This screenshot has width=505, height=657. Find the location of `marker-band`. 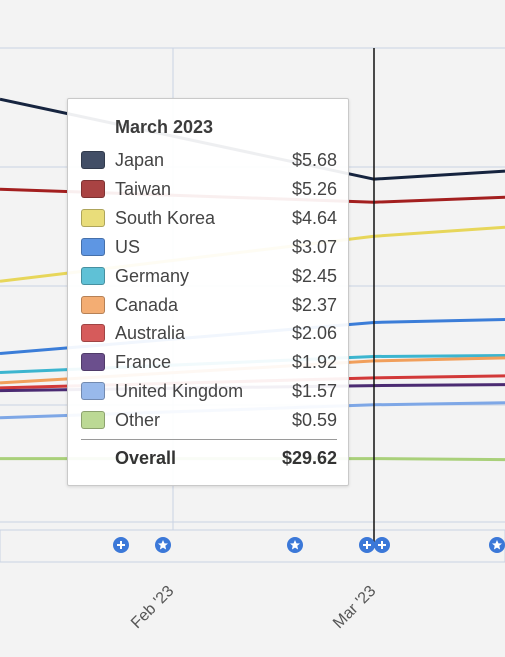

marker-band is located at coordinates (252, 546).